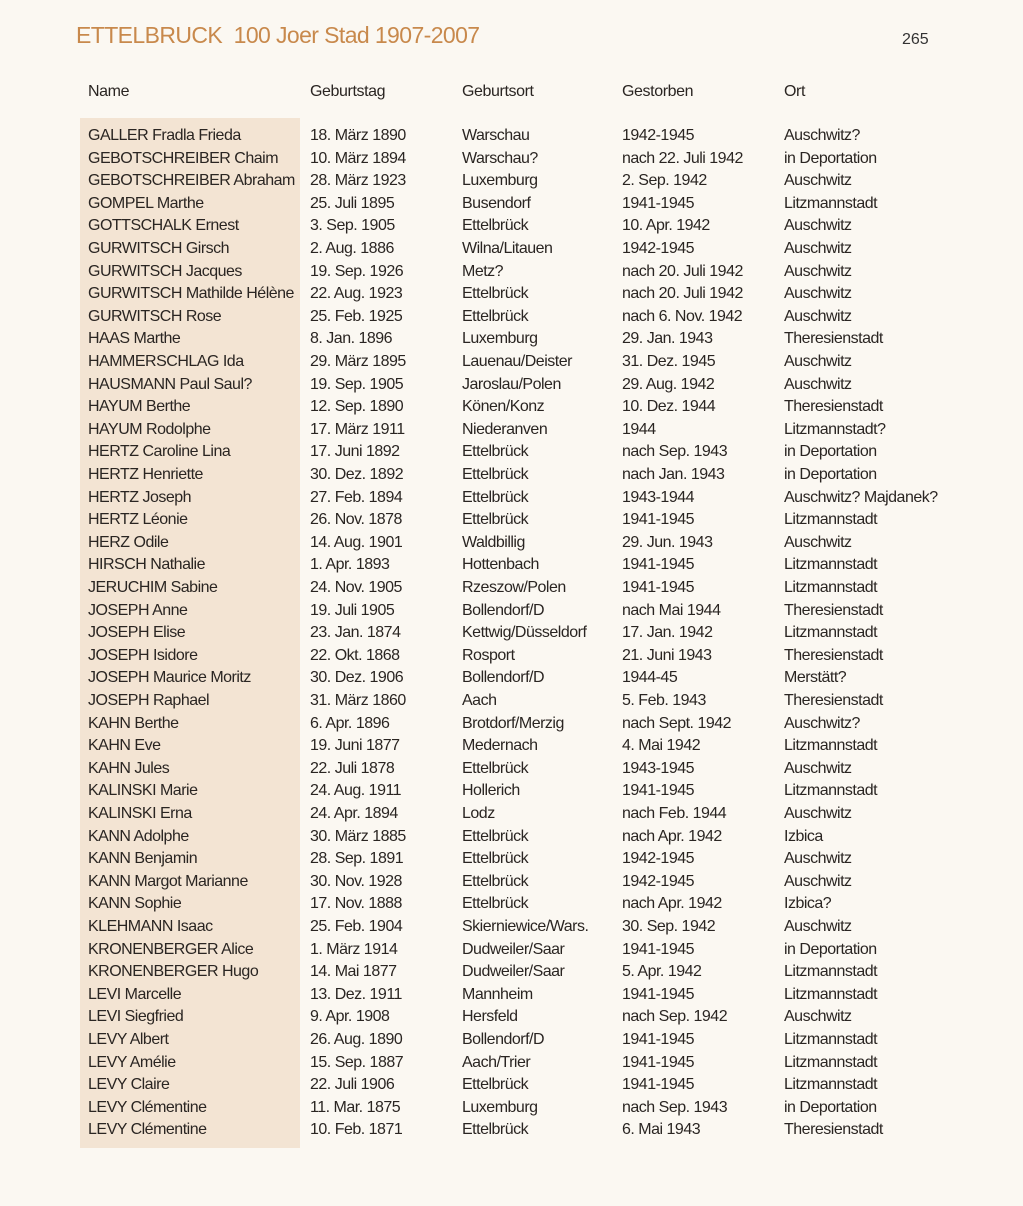 This screenshot has height=1206, width=1023. I want to click on cell-birthdate: 13. Dez. 1911, so click(356, 994).